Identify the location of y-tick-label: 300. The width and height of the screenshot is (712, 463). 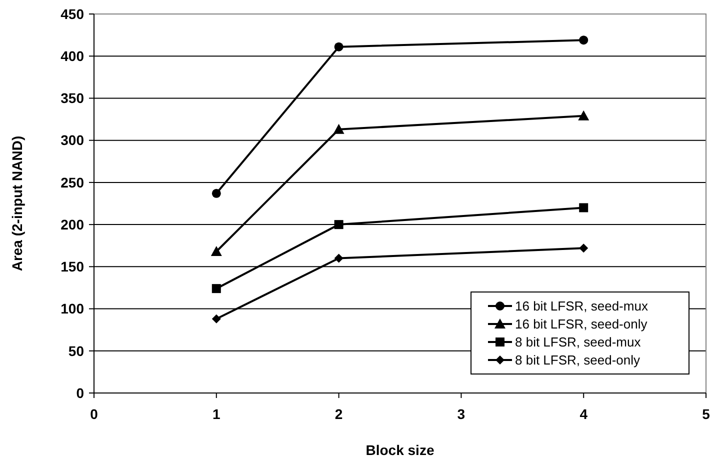
(72, 140).